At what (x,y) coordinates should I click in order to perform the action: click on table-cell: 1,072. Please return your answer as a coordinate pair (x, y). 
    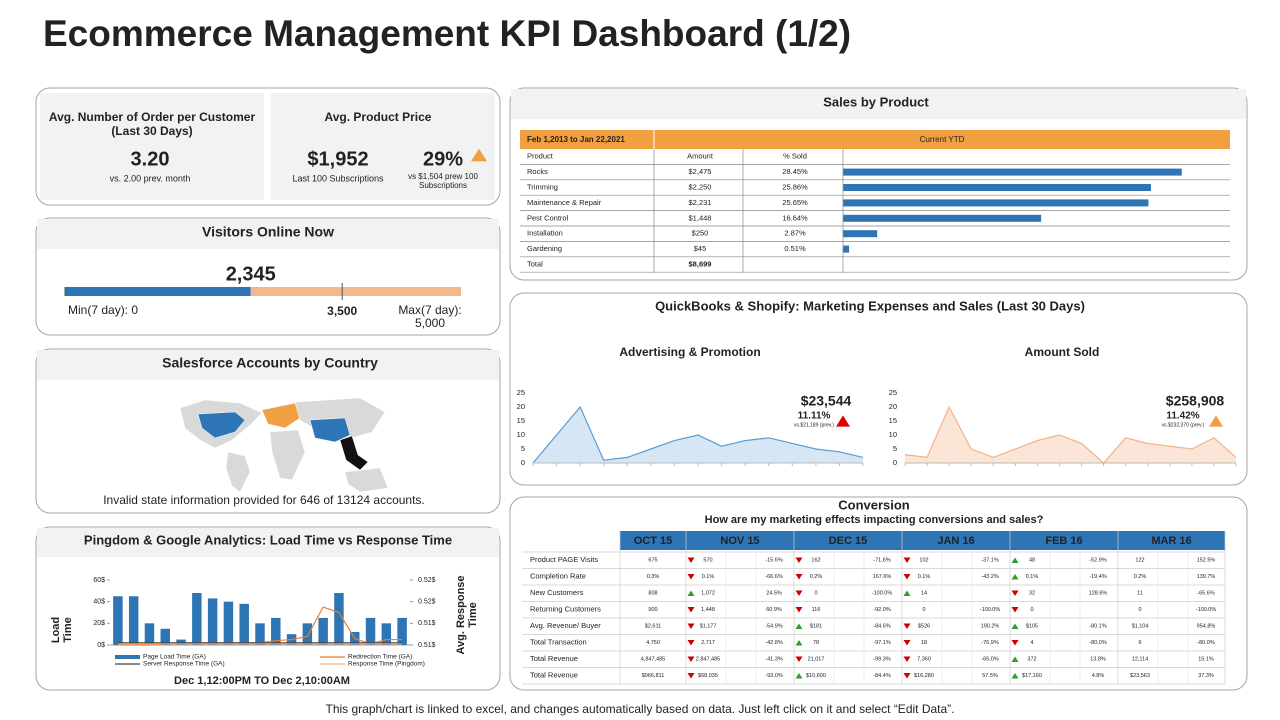
    Looking at the image, I should click on (708, 594).